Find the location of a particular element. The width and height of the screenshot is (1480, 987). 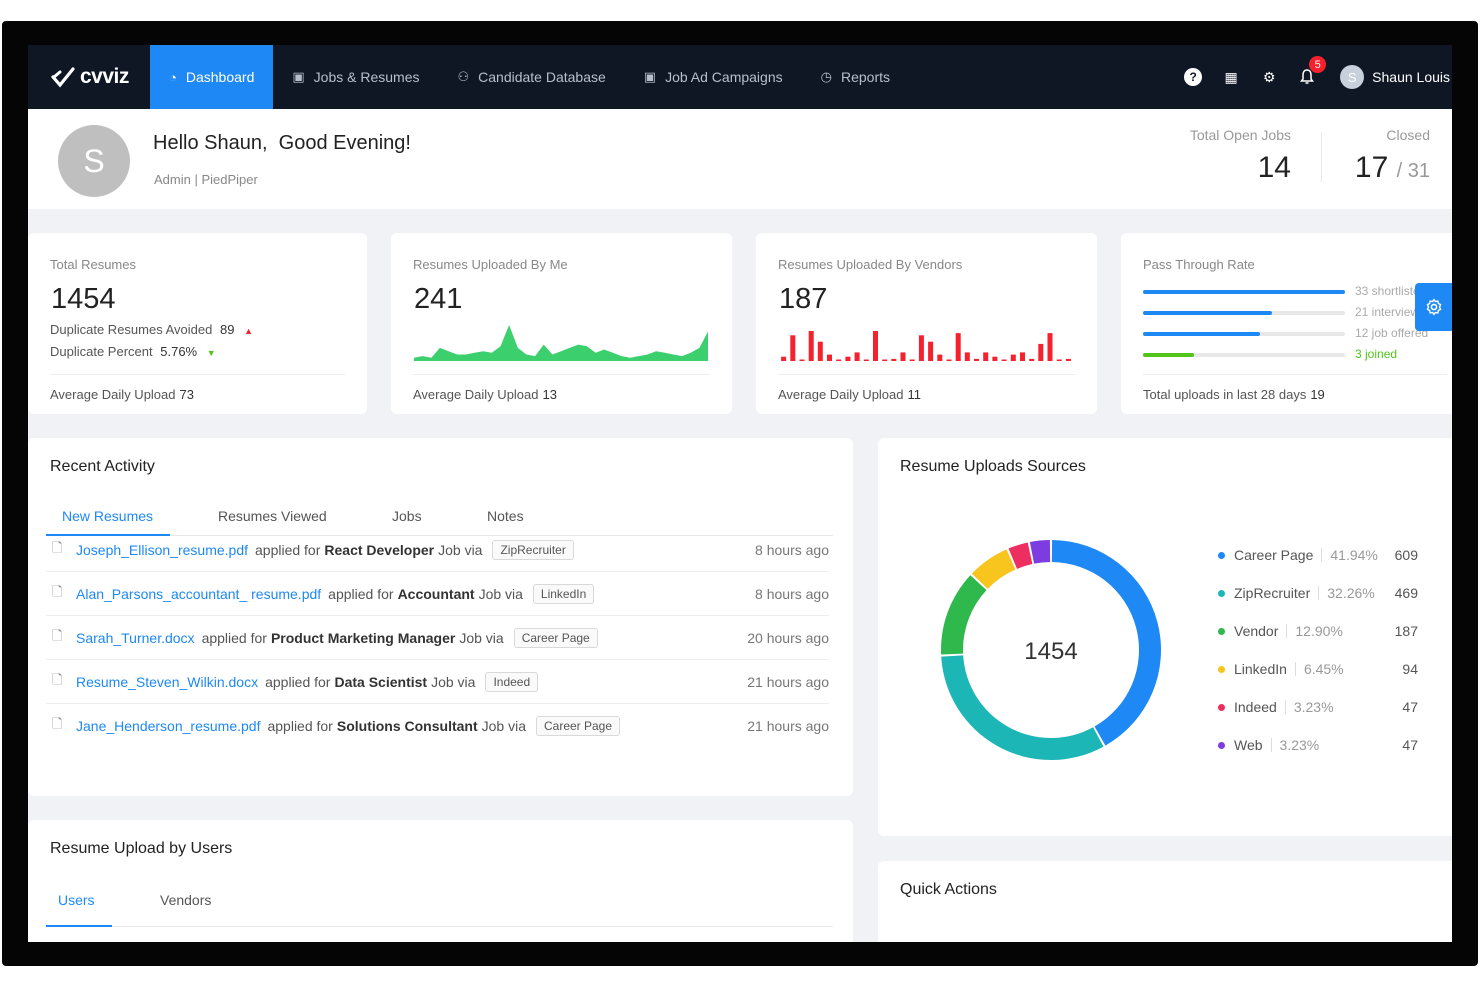

gear-icon is located at coordinates (1433, 307).